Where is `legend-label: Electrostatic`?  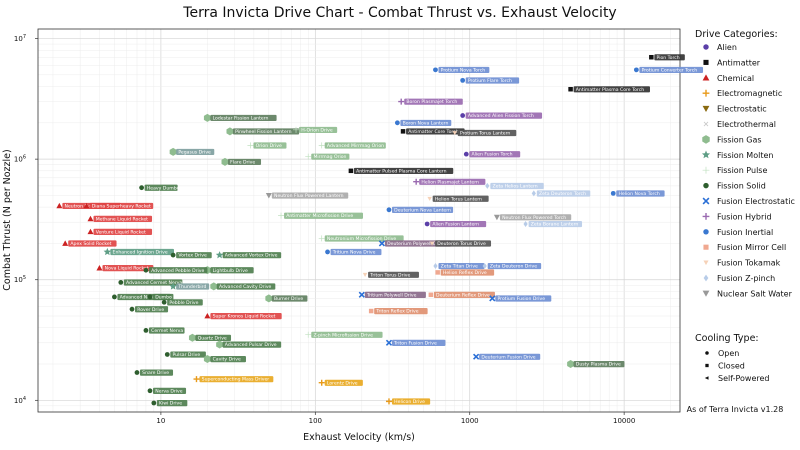
legend-label: Electrostatic is located at coordinates (742, 109).